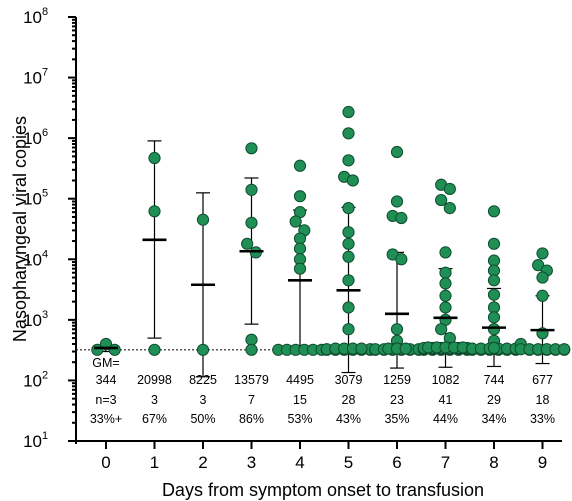 This screenshot has width=572, height=501. I want to click on group-day-1: 20998 3 67%, so click(154, 283).